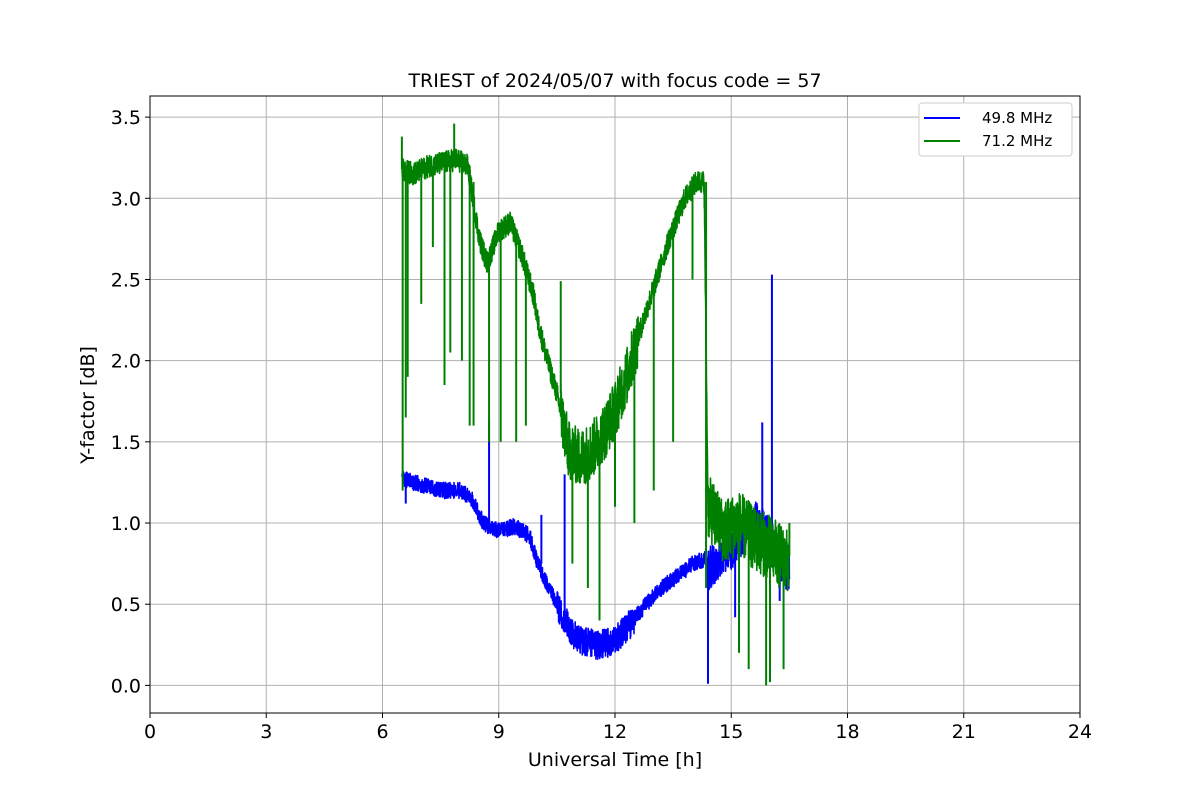  Describe the element at coordinates (126, 524) in the screenshot. I see `y-tick-label: 1.0` at that location.